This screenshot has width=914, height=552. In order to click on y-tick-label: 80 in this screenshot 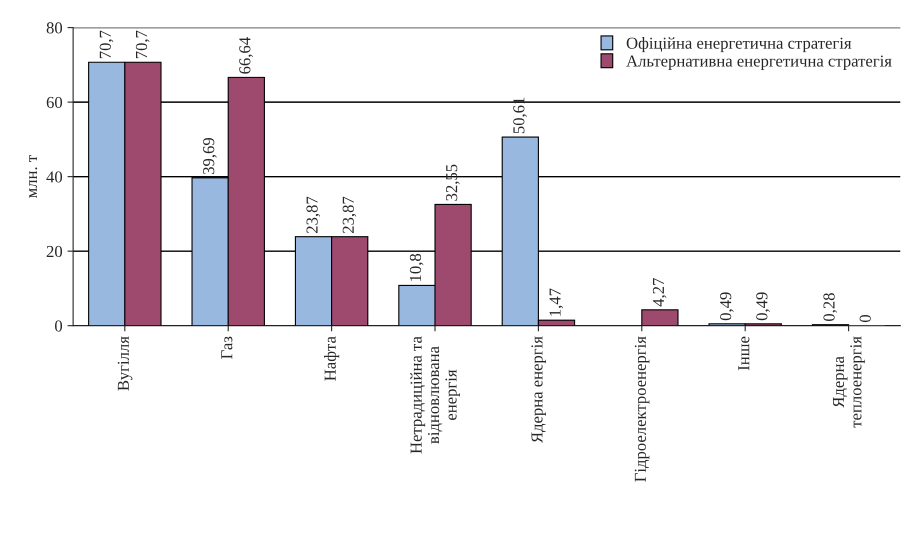, I will do `click(54, 28)`.